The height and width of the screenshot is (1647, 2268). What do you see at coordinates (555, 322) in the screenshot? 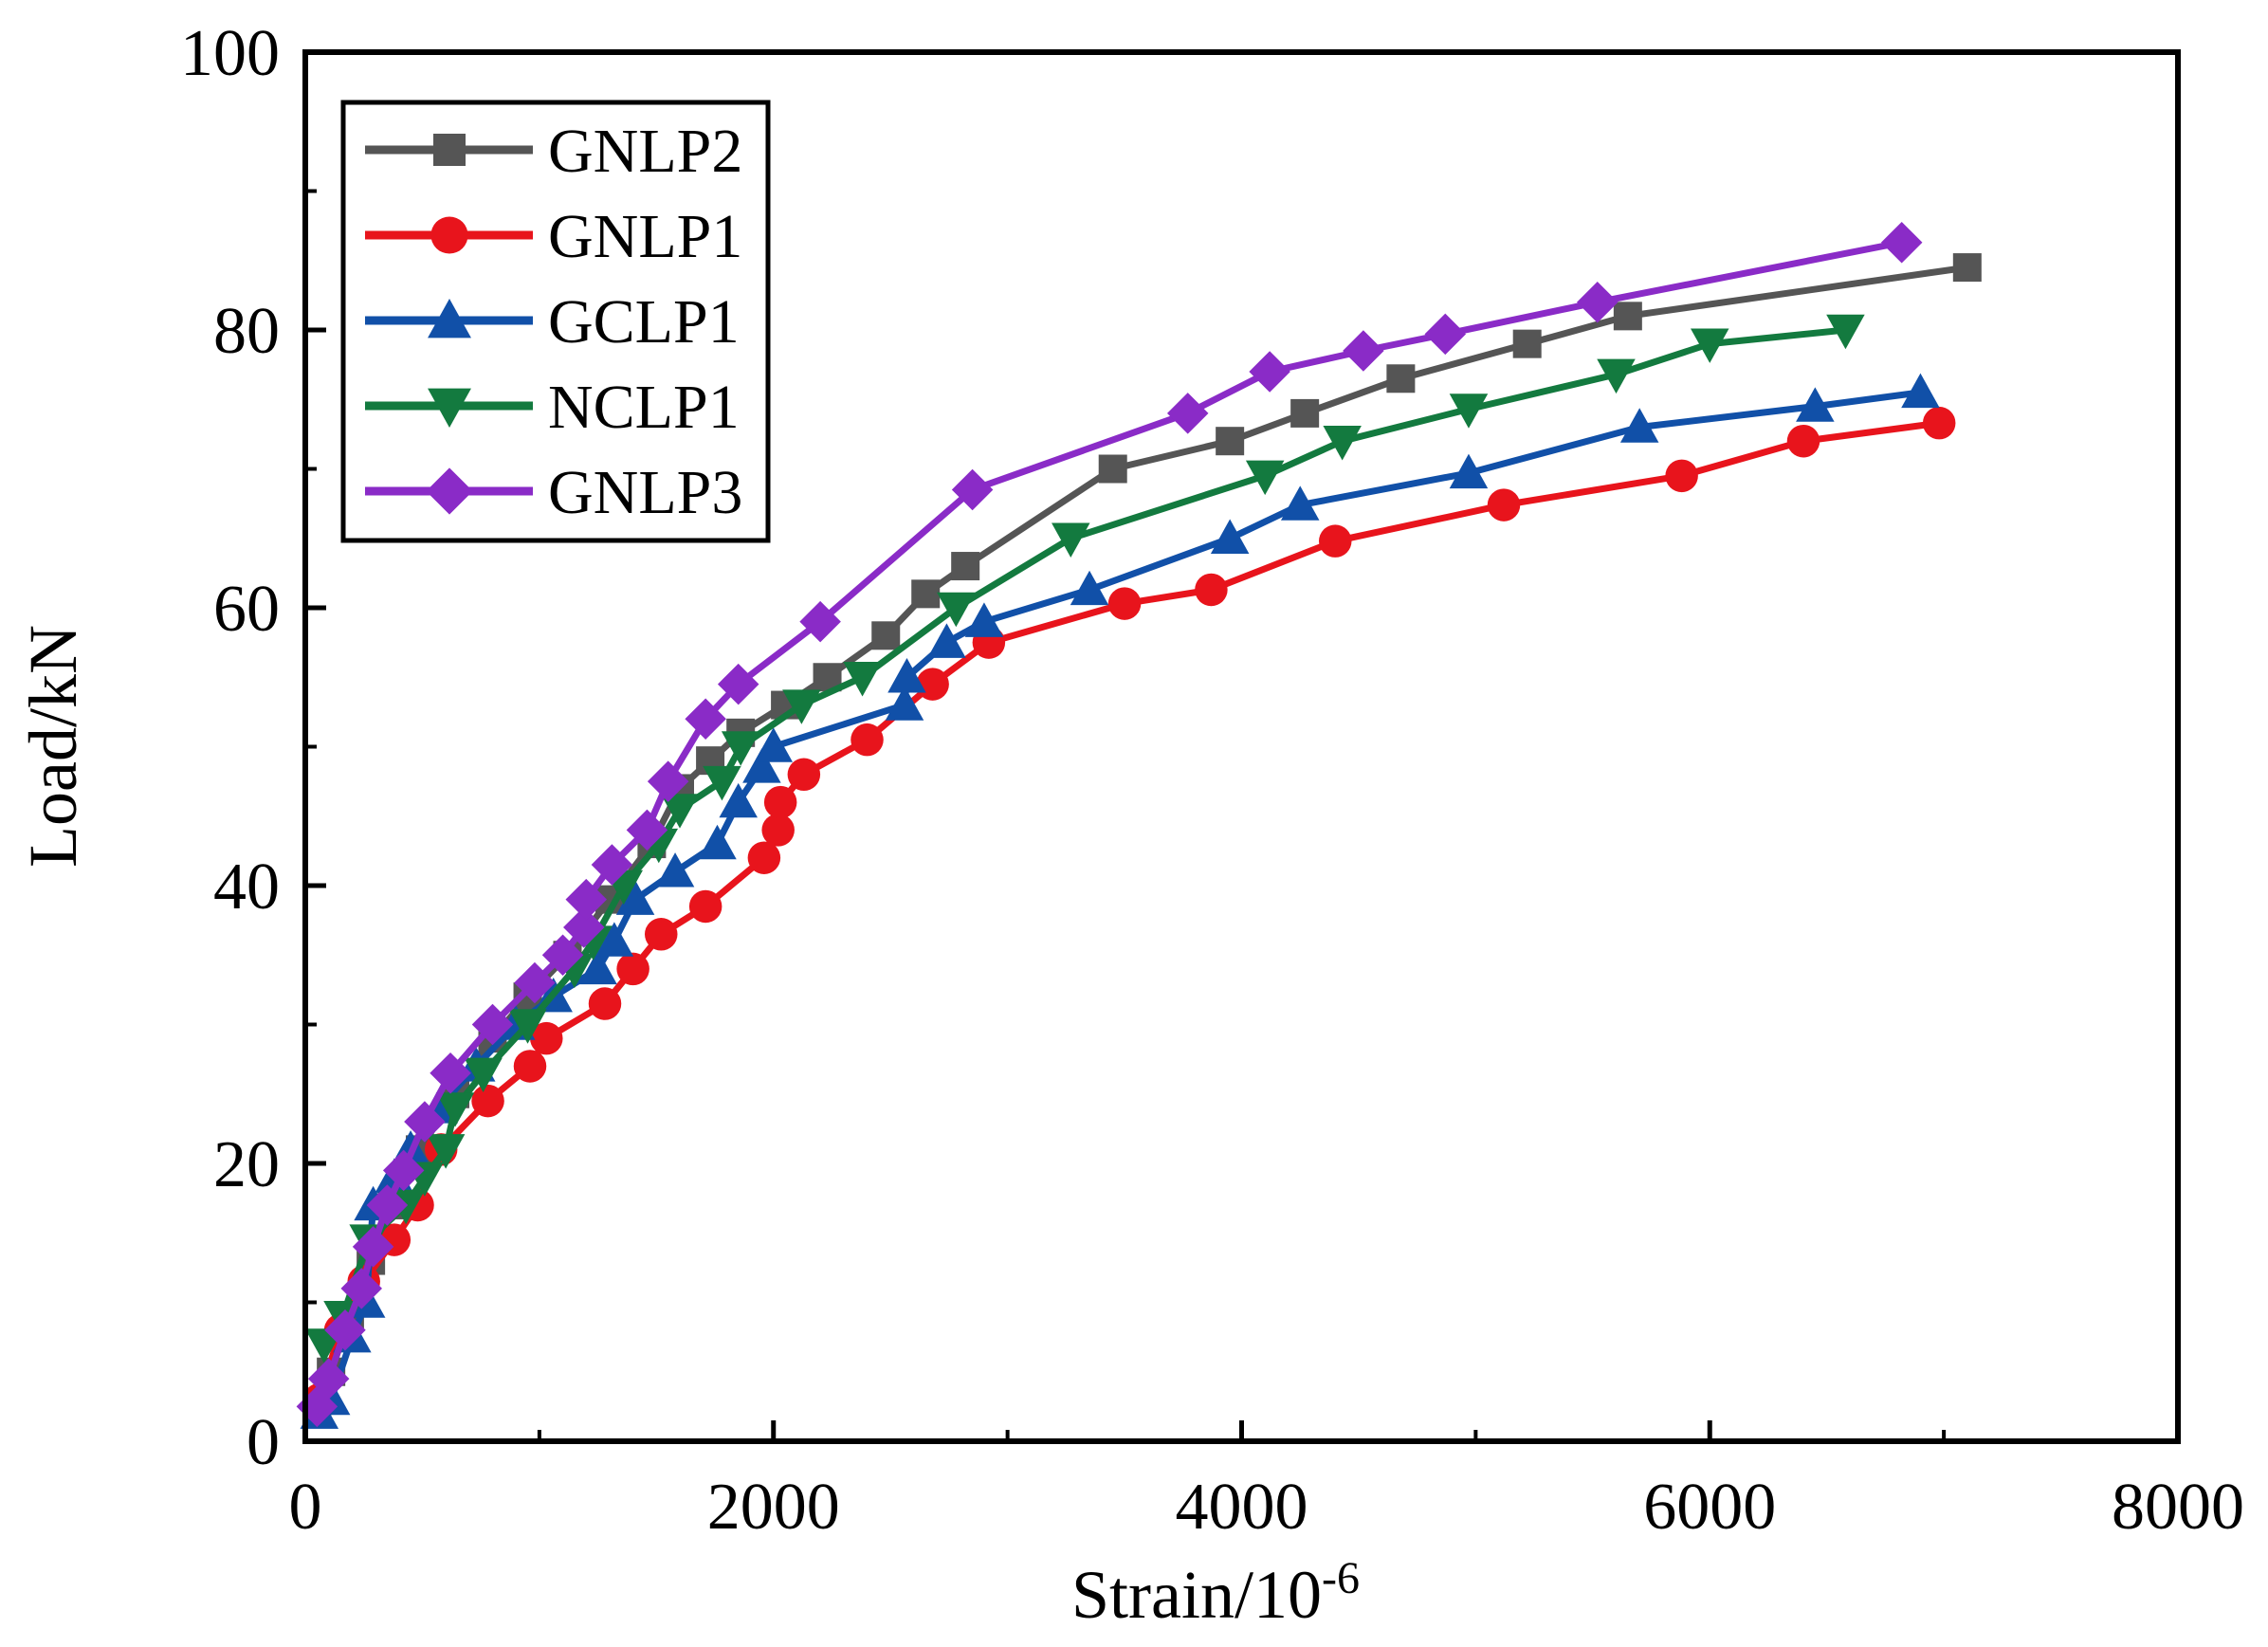
I see `legend: GNLP2 GNLP1 GCLP1 NCLP1 GNLP3` at bounding box center [555, 322].